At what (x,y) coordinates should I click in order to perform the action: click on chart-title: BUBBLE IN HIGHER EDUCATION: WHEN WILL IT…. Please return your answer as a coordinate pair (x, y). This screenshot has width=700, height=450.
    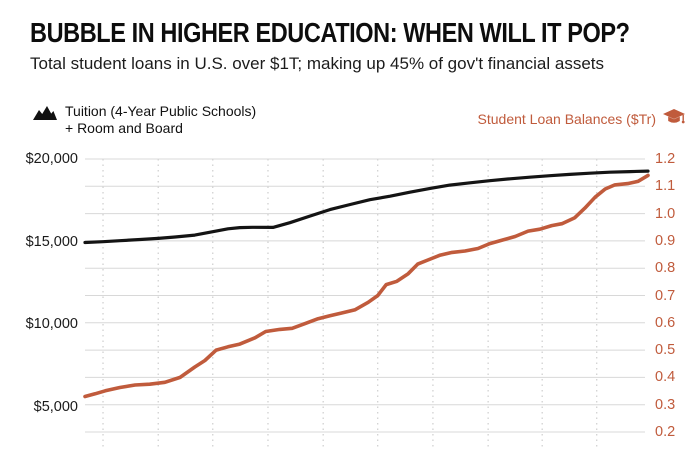
    Looking at the image, I should click on (330, 32).